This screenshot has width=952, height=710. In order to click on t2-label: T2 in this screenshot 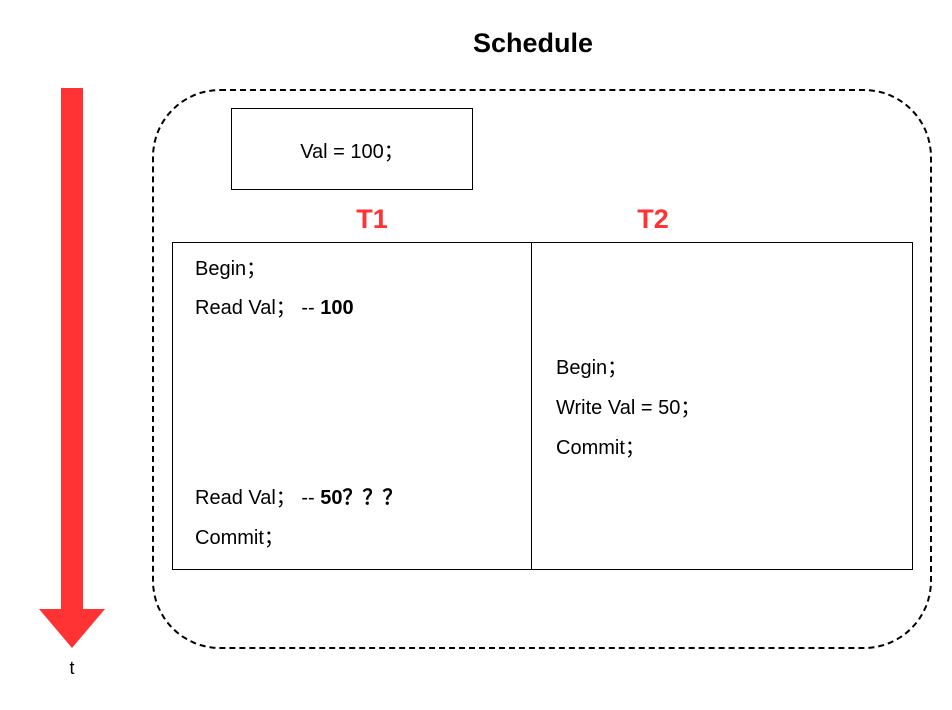, I will do `click(653, 219)`.